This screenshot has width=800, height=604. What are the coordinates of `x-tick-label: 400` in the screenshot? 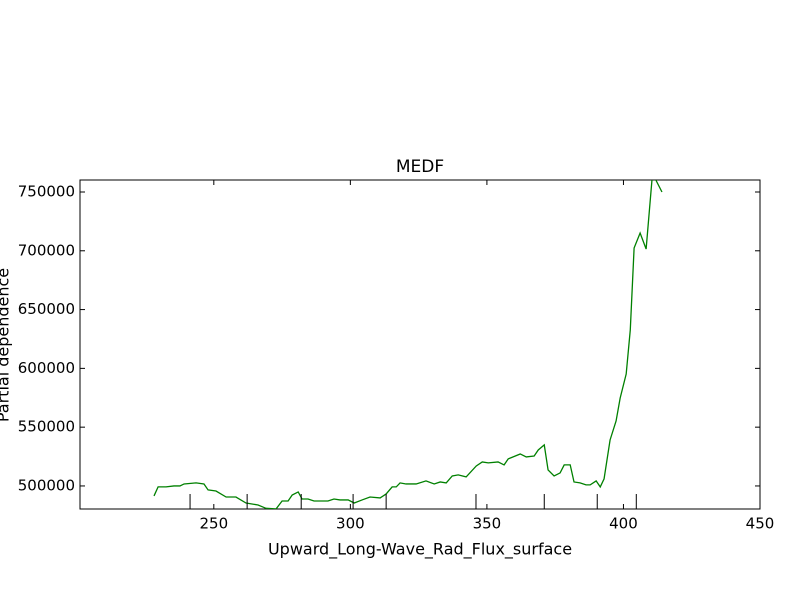 It's located at (623, 524).